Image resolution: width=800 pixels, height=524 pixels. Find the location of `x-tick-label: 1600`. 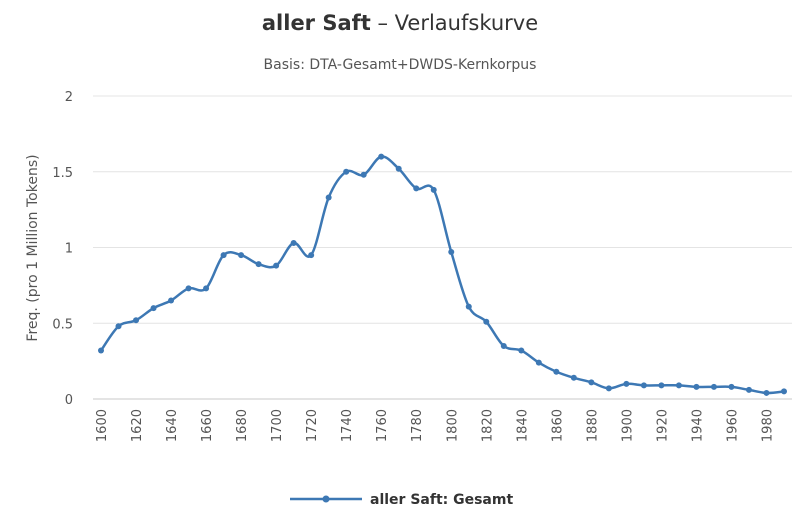

x-tick-label: 1600 is located at coordinates (102, 425).